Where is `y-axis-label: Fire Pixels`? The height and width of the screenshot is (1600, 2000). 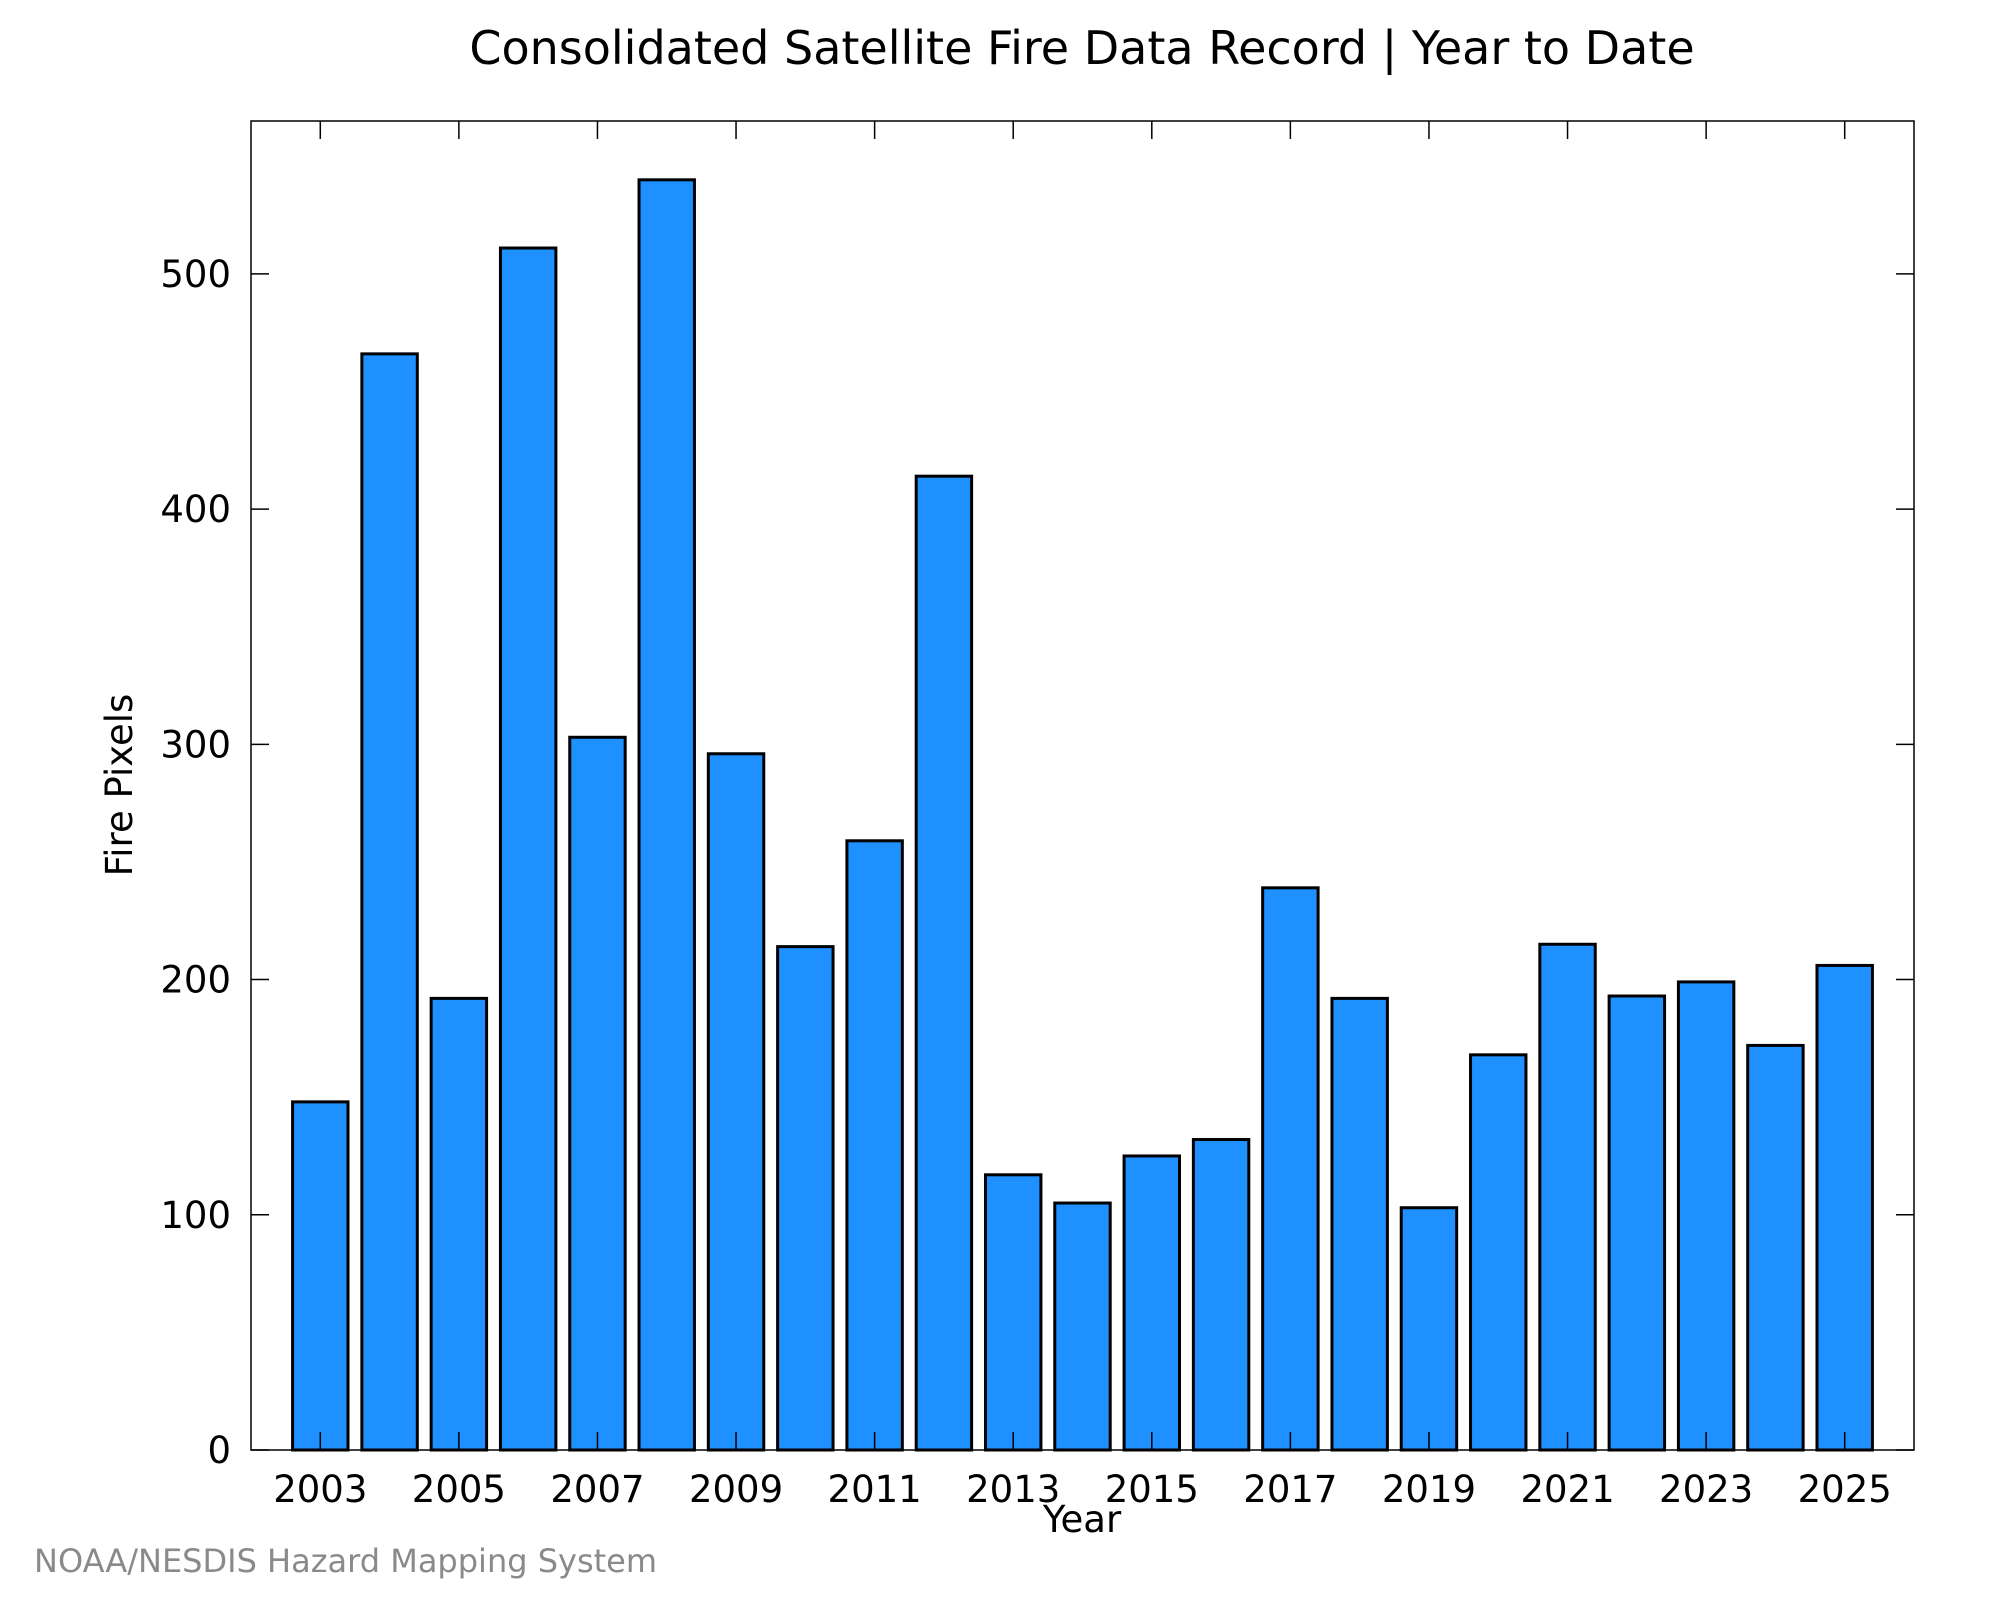 y-axis-label: Fire Pixels is located at coordinates (119, 785).